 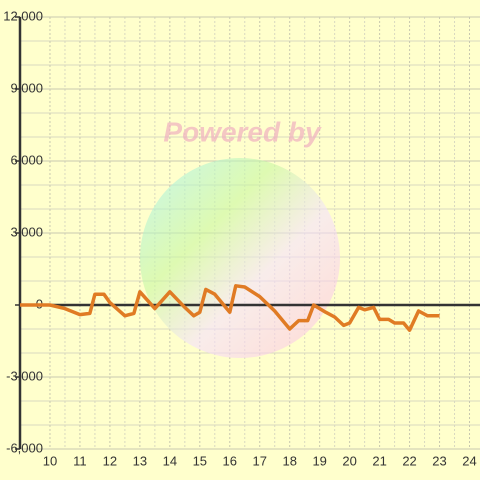 I want to click on x-tick-label: 10, so click(x=50, y=460).